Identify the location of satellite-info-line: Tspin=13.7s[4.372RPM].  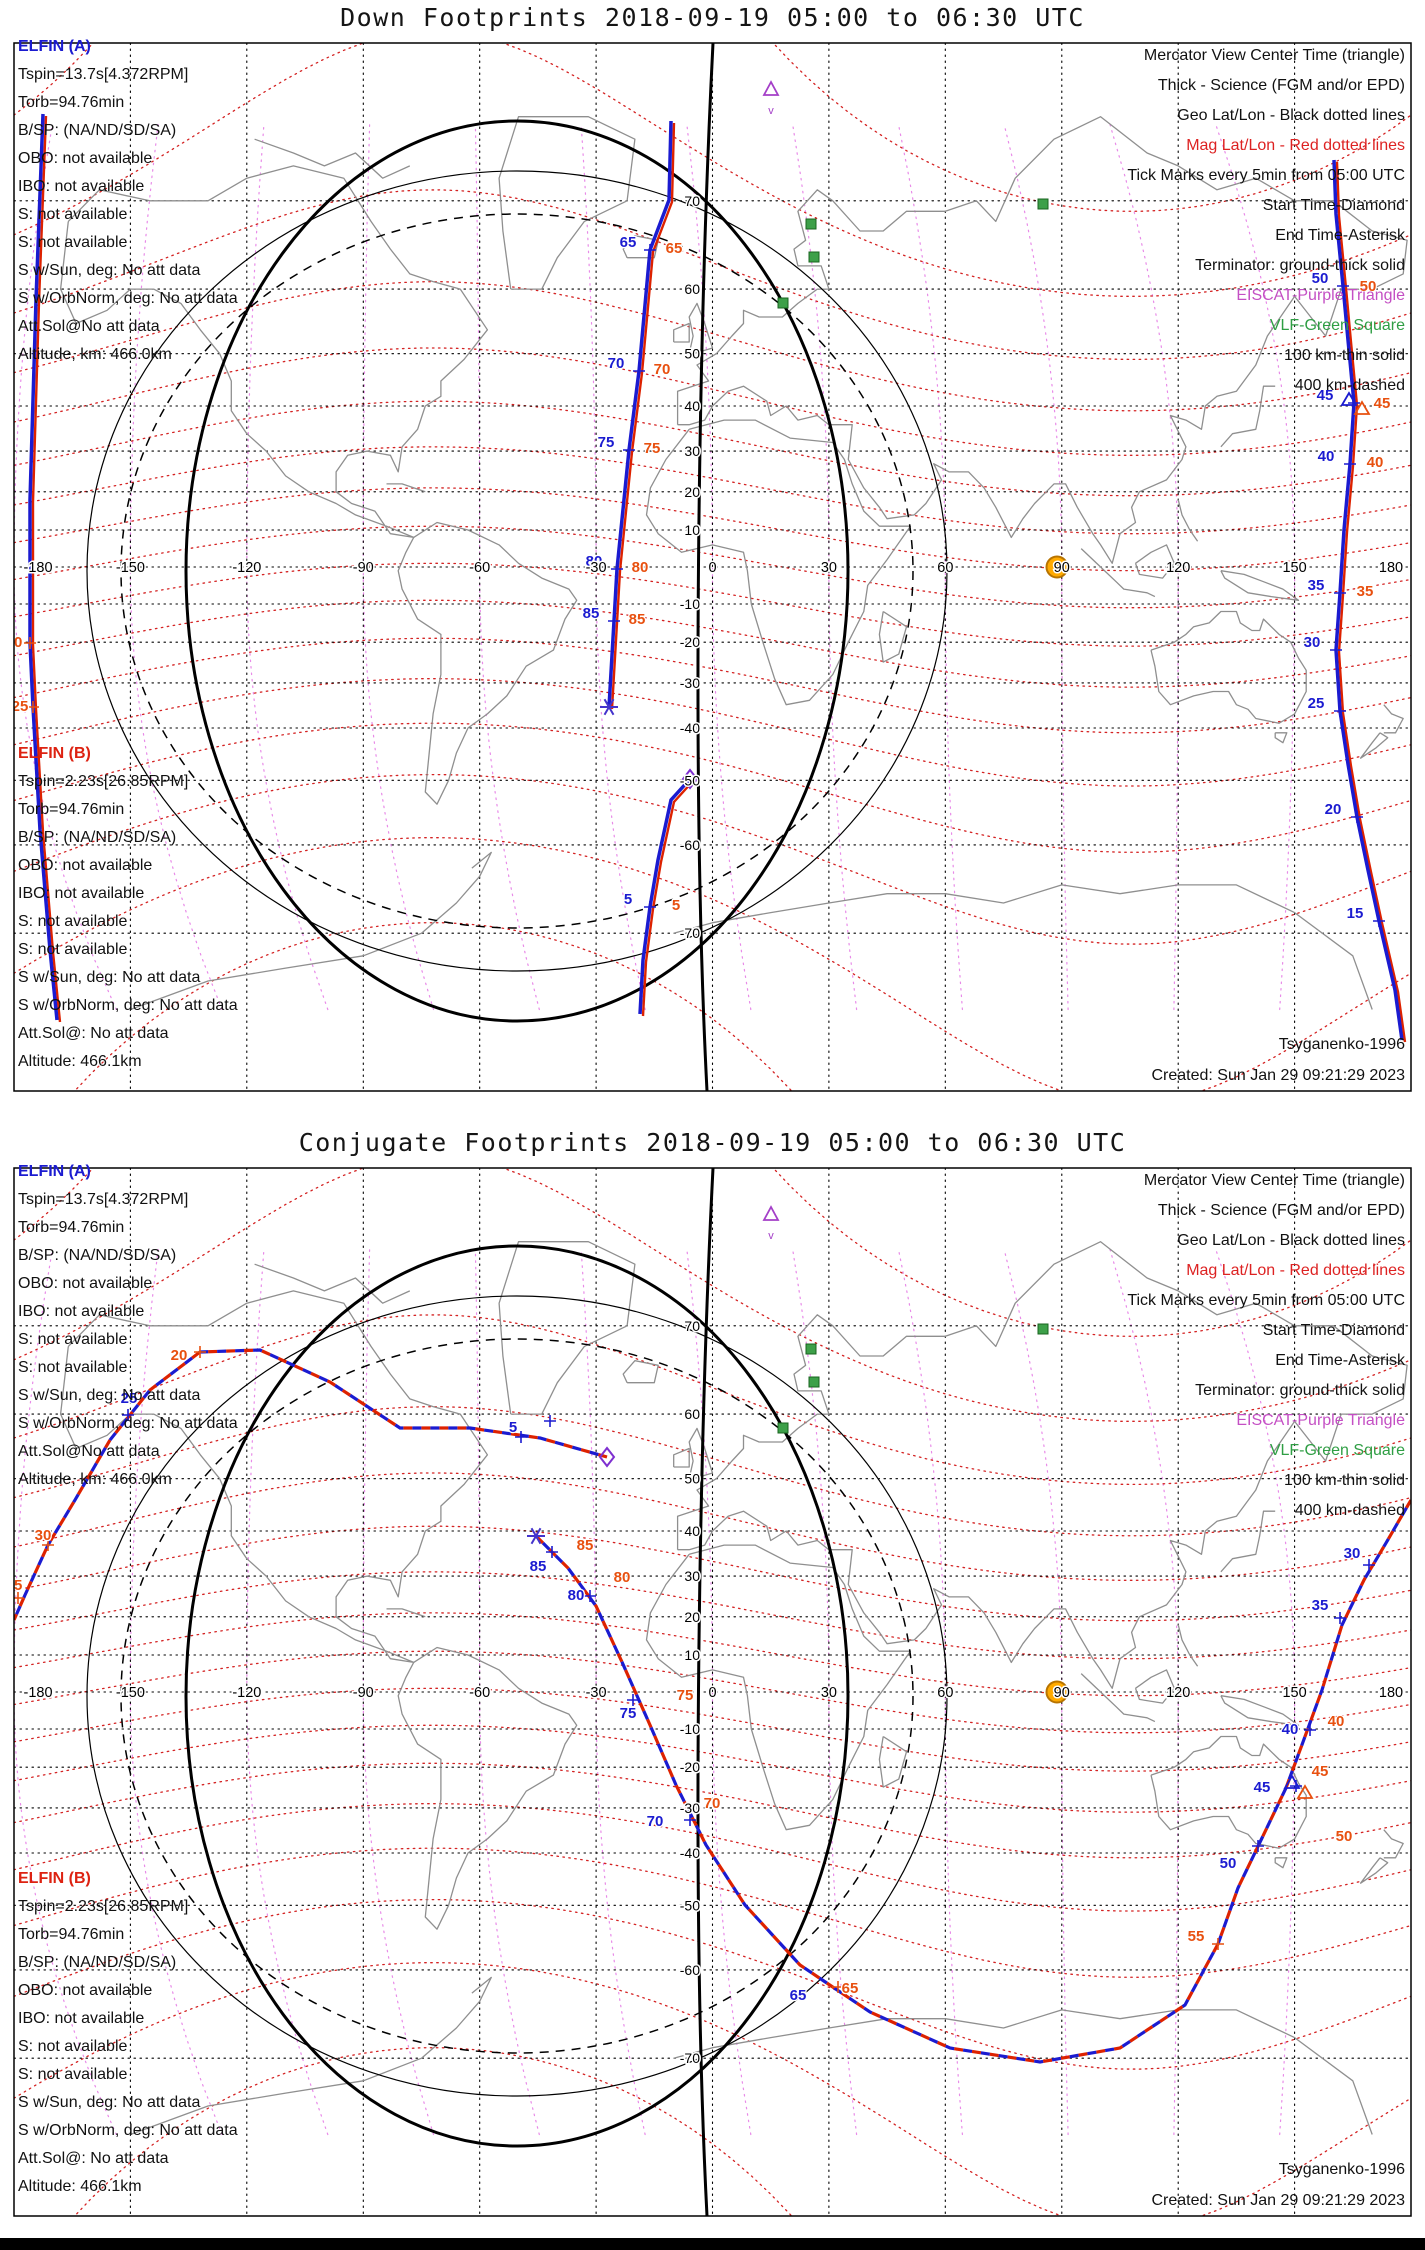
(103, 1199).